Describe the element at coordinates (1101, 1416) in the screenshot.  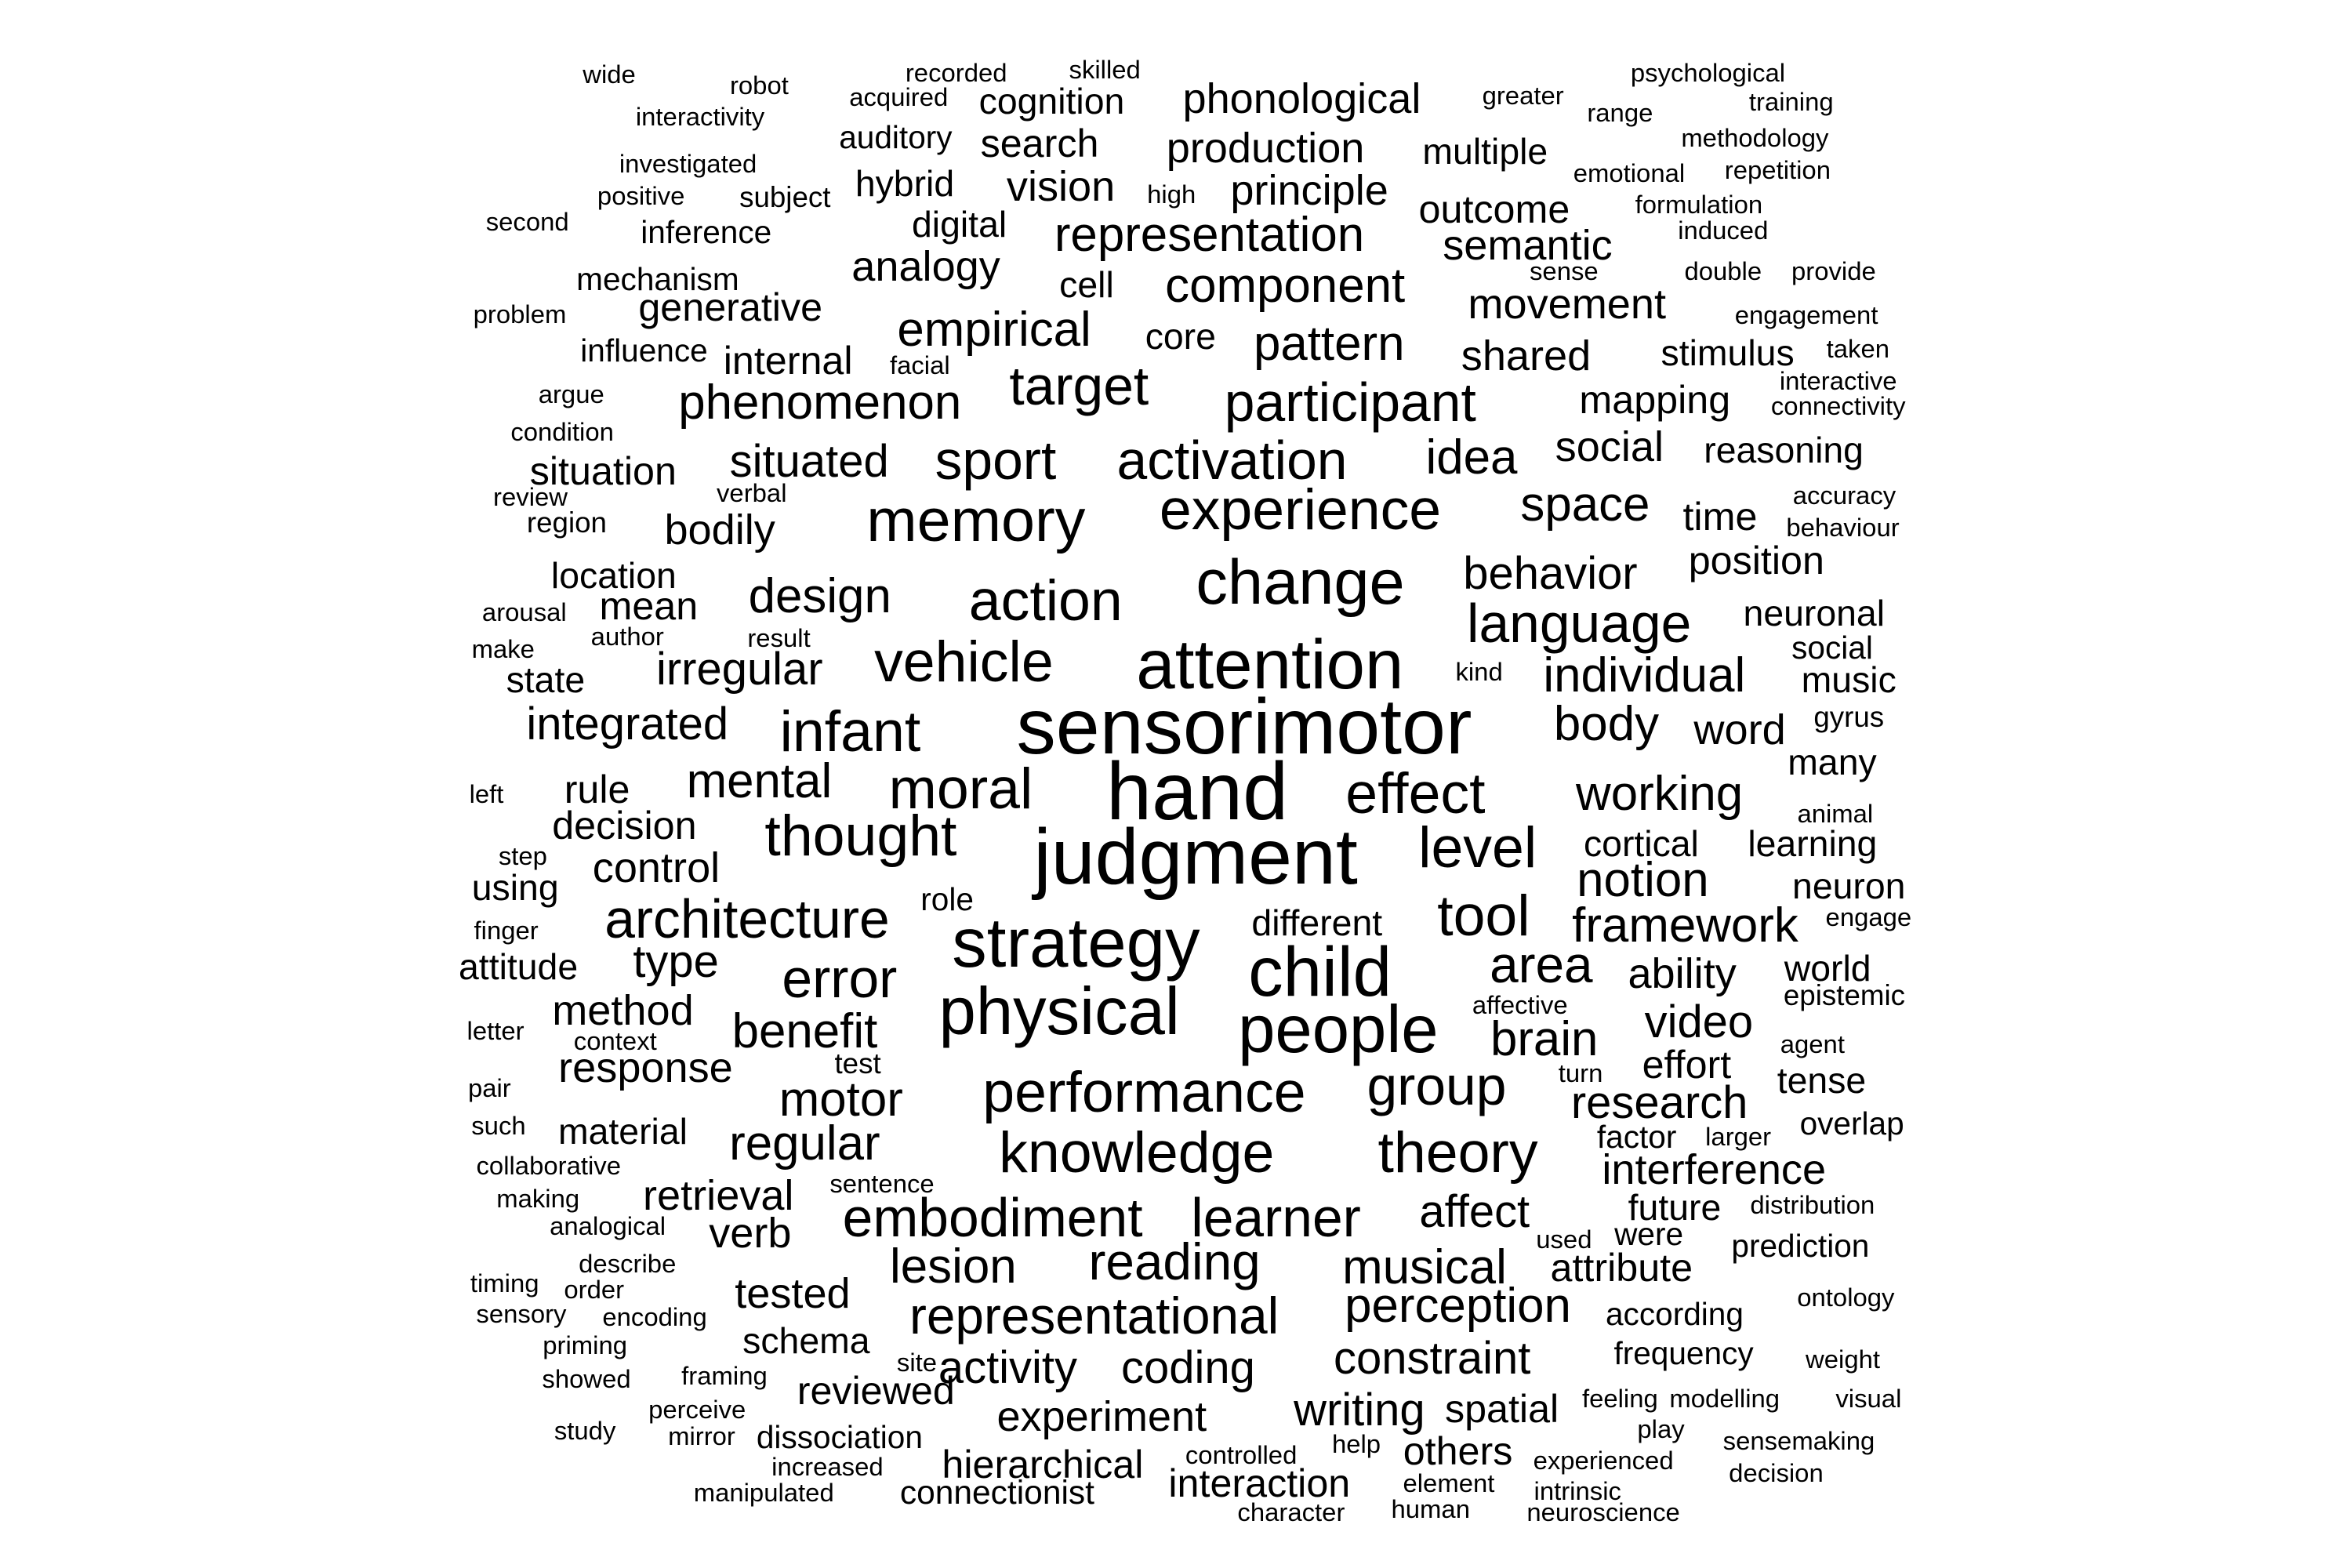
I see `word-216: experiment` at that location.